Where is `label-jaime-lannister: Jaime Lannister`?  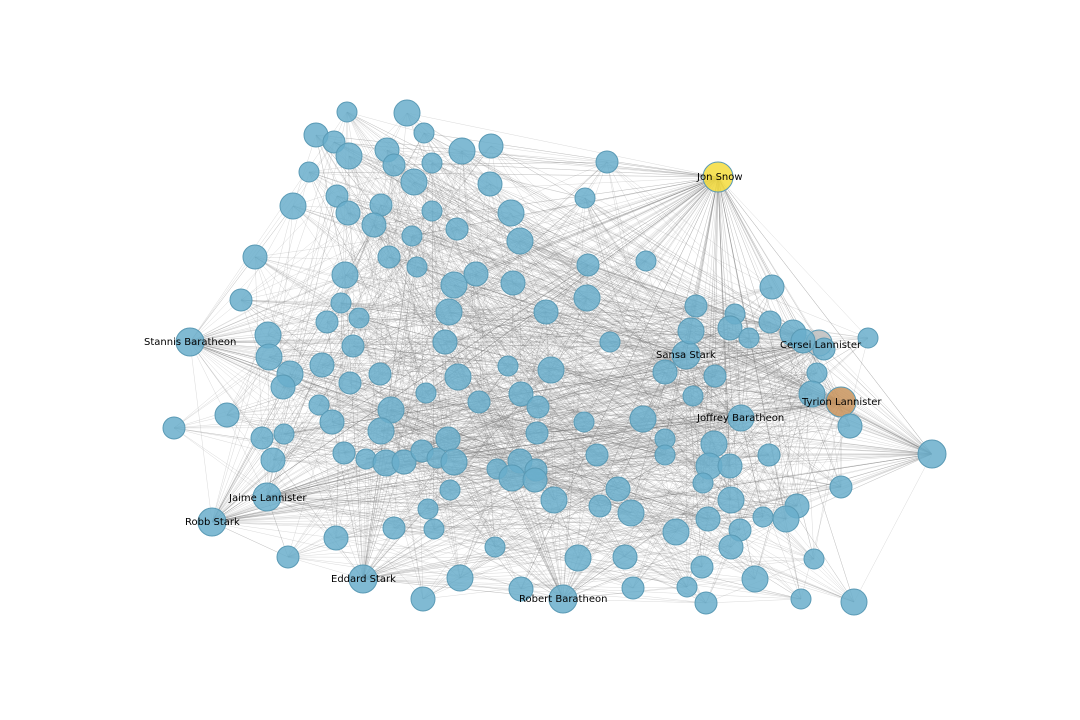
label-jaime-lannister: Jaime Lannister is located at coordinates (267, 498).